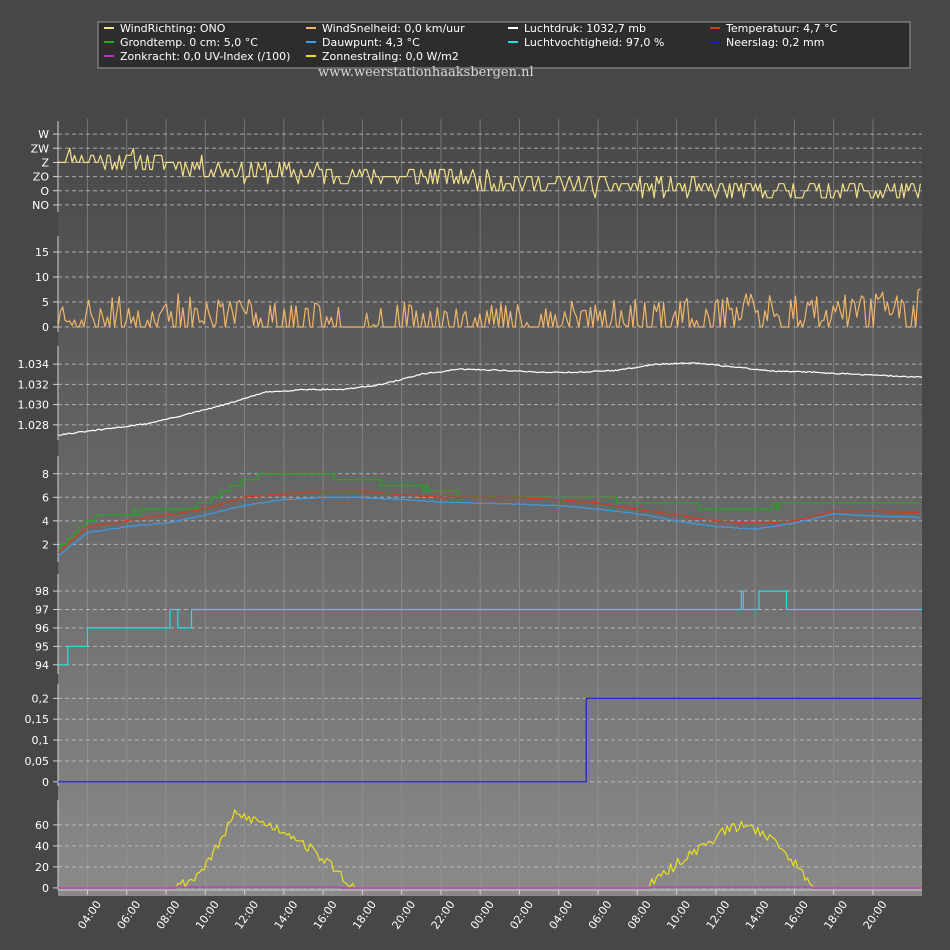  I want to click on legend-item-pressure: Luchtdruk: 1032,7 mb, so click(577, 28).